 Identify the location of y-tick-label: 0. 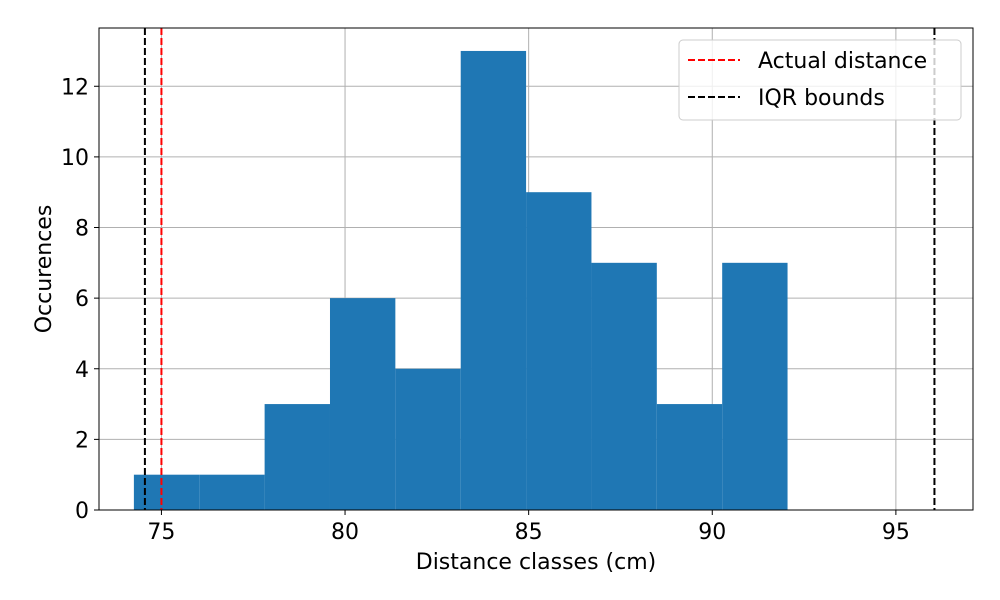
(82, 511).